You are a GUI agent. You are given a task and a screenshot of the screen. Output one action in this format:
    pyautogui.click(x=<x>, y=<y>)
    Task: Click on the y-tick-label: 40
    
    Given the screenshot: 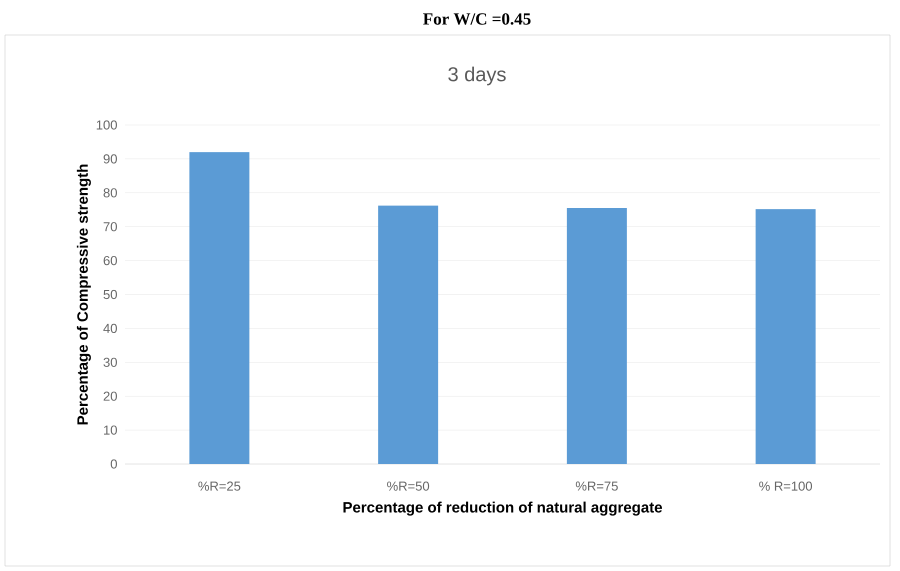 What is the action you would take?
    pyautogui.click(x=110, y=328)
    